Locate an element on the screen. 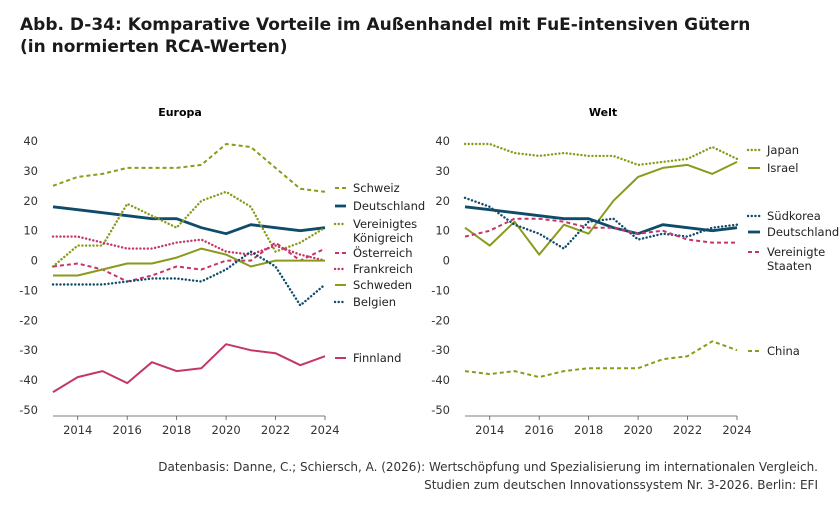 The width and height of the screenshot is (840, 514). legend-label-frankreich: Frankreich is located at coordinates (383, 269).